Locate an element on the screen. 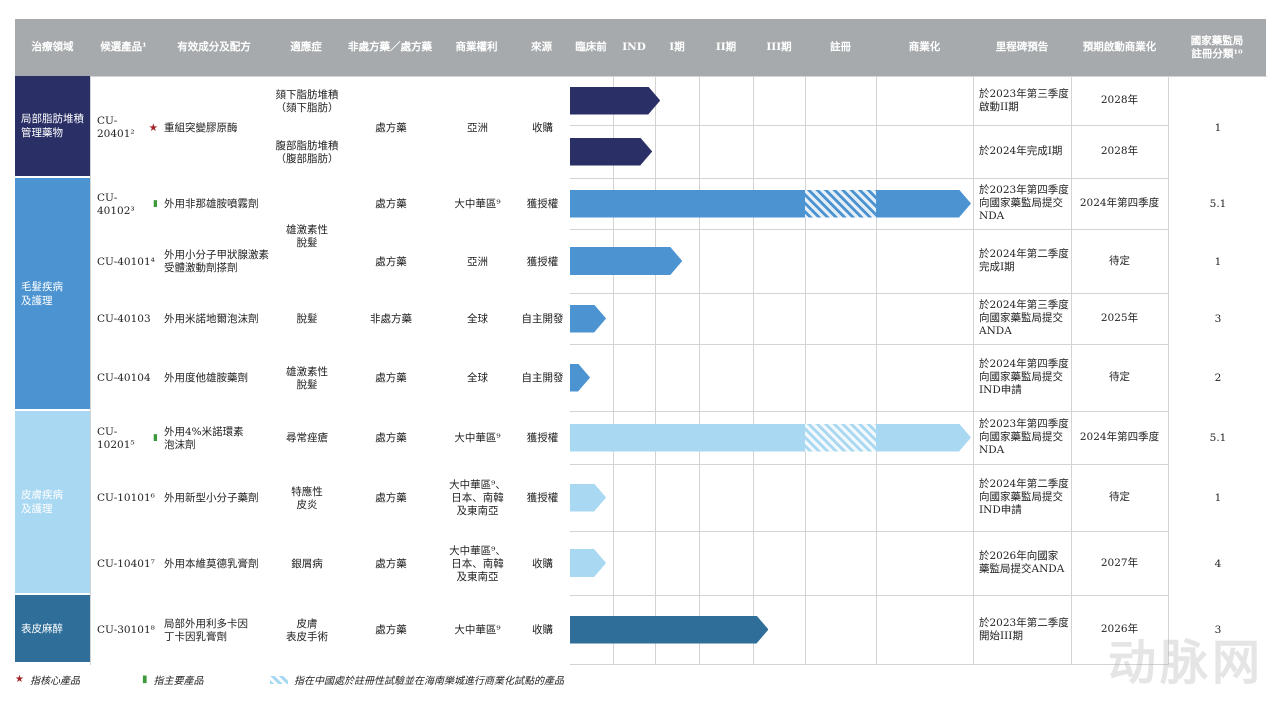 The height and width of the screenshot is (701, 1280). cell-class: 1 is located at coordinates (1218, 128).